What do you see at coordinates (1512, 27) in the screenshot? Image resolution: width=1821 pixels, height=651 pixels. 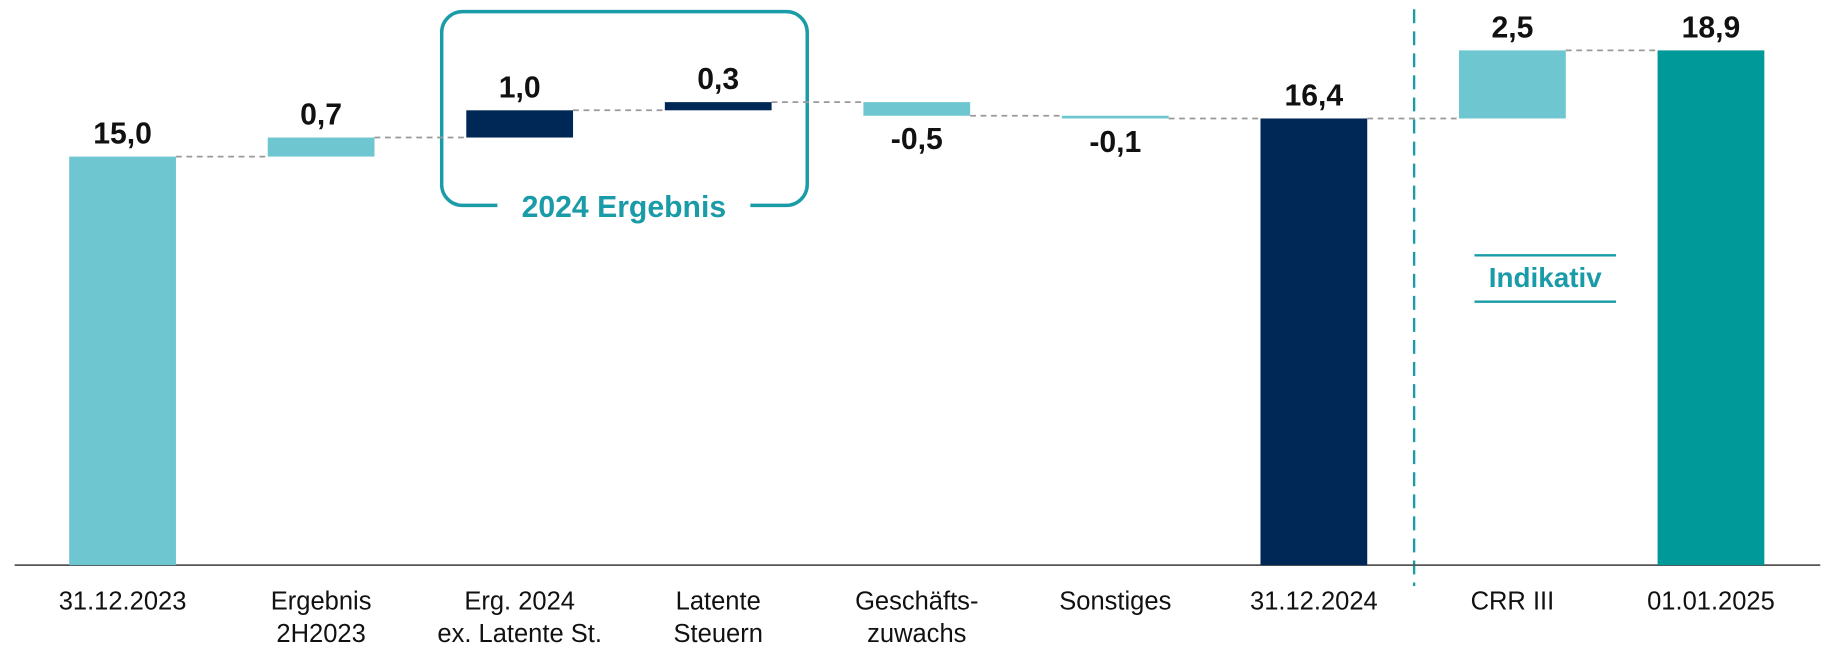 I see `value-label: 2,5` at bounding box center [1512, 27].